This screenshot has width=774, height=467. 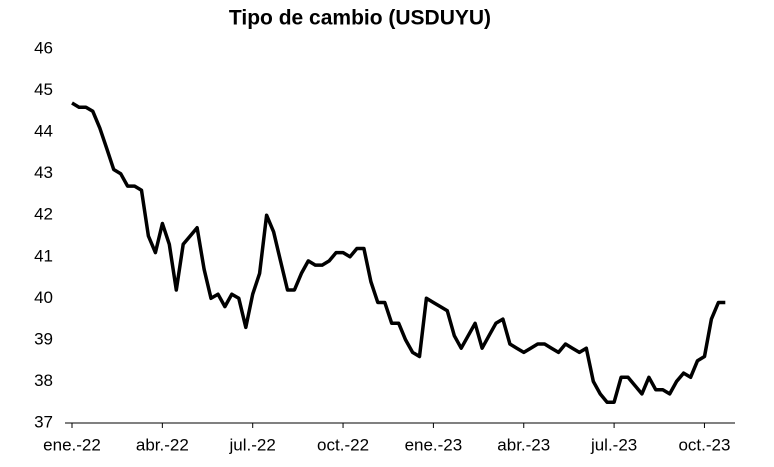 I want to click on x-tick-label: oct.-23, so click(x=704, y=444).